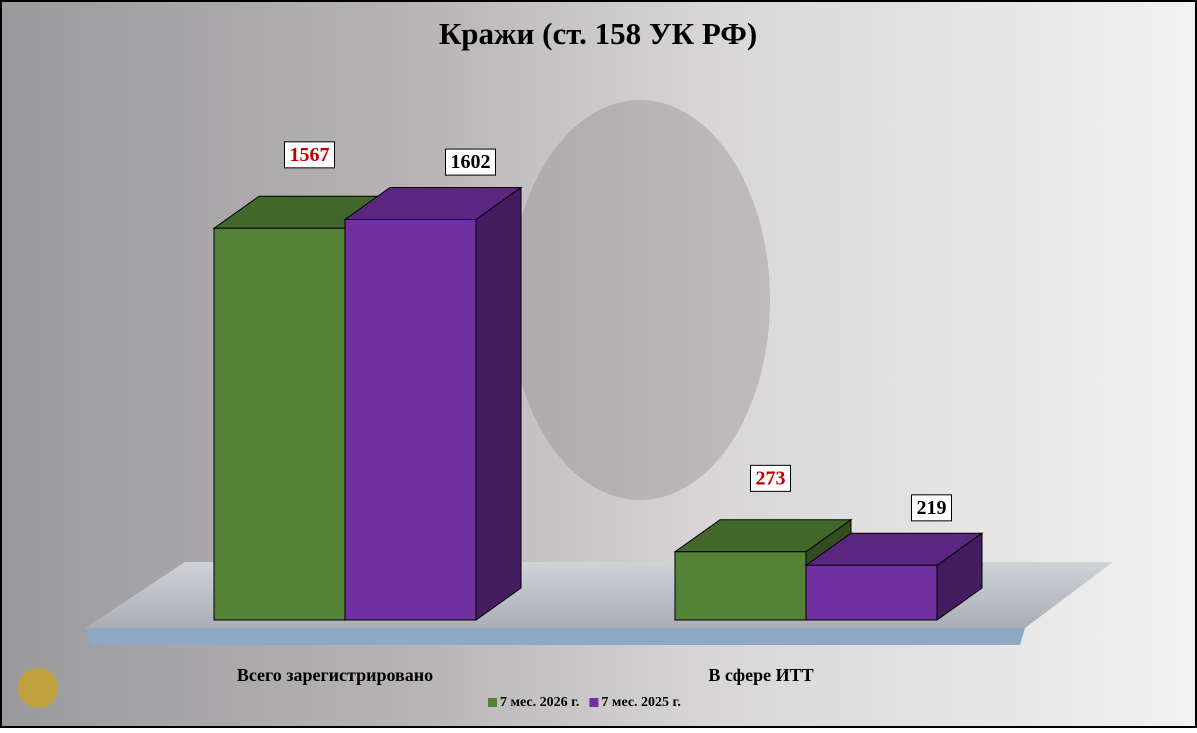 This screenshot has height=733, width=1197. I want to click on value-label: 1567, so click(310, 155).